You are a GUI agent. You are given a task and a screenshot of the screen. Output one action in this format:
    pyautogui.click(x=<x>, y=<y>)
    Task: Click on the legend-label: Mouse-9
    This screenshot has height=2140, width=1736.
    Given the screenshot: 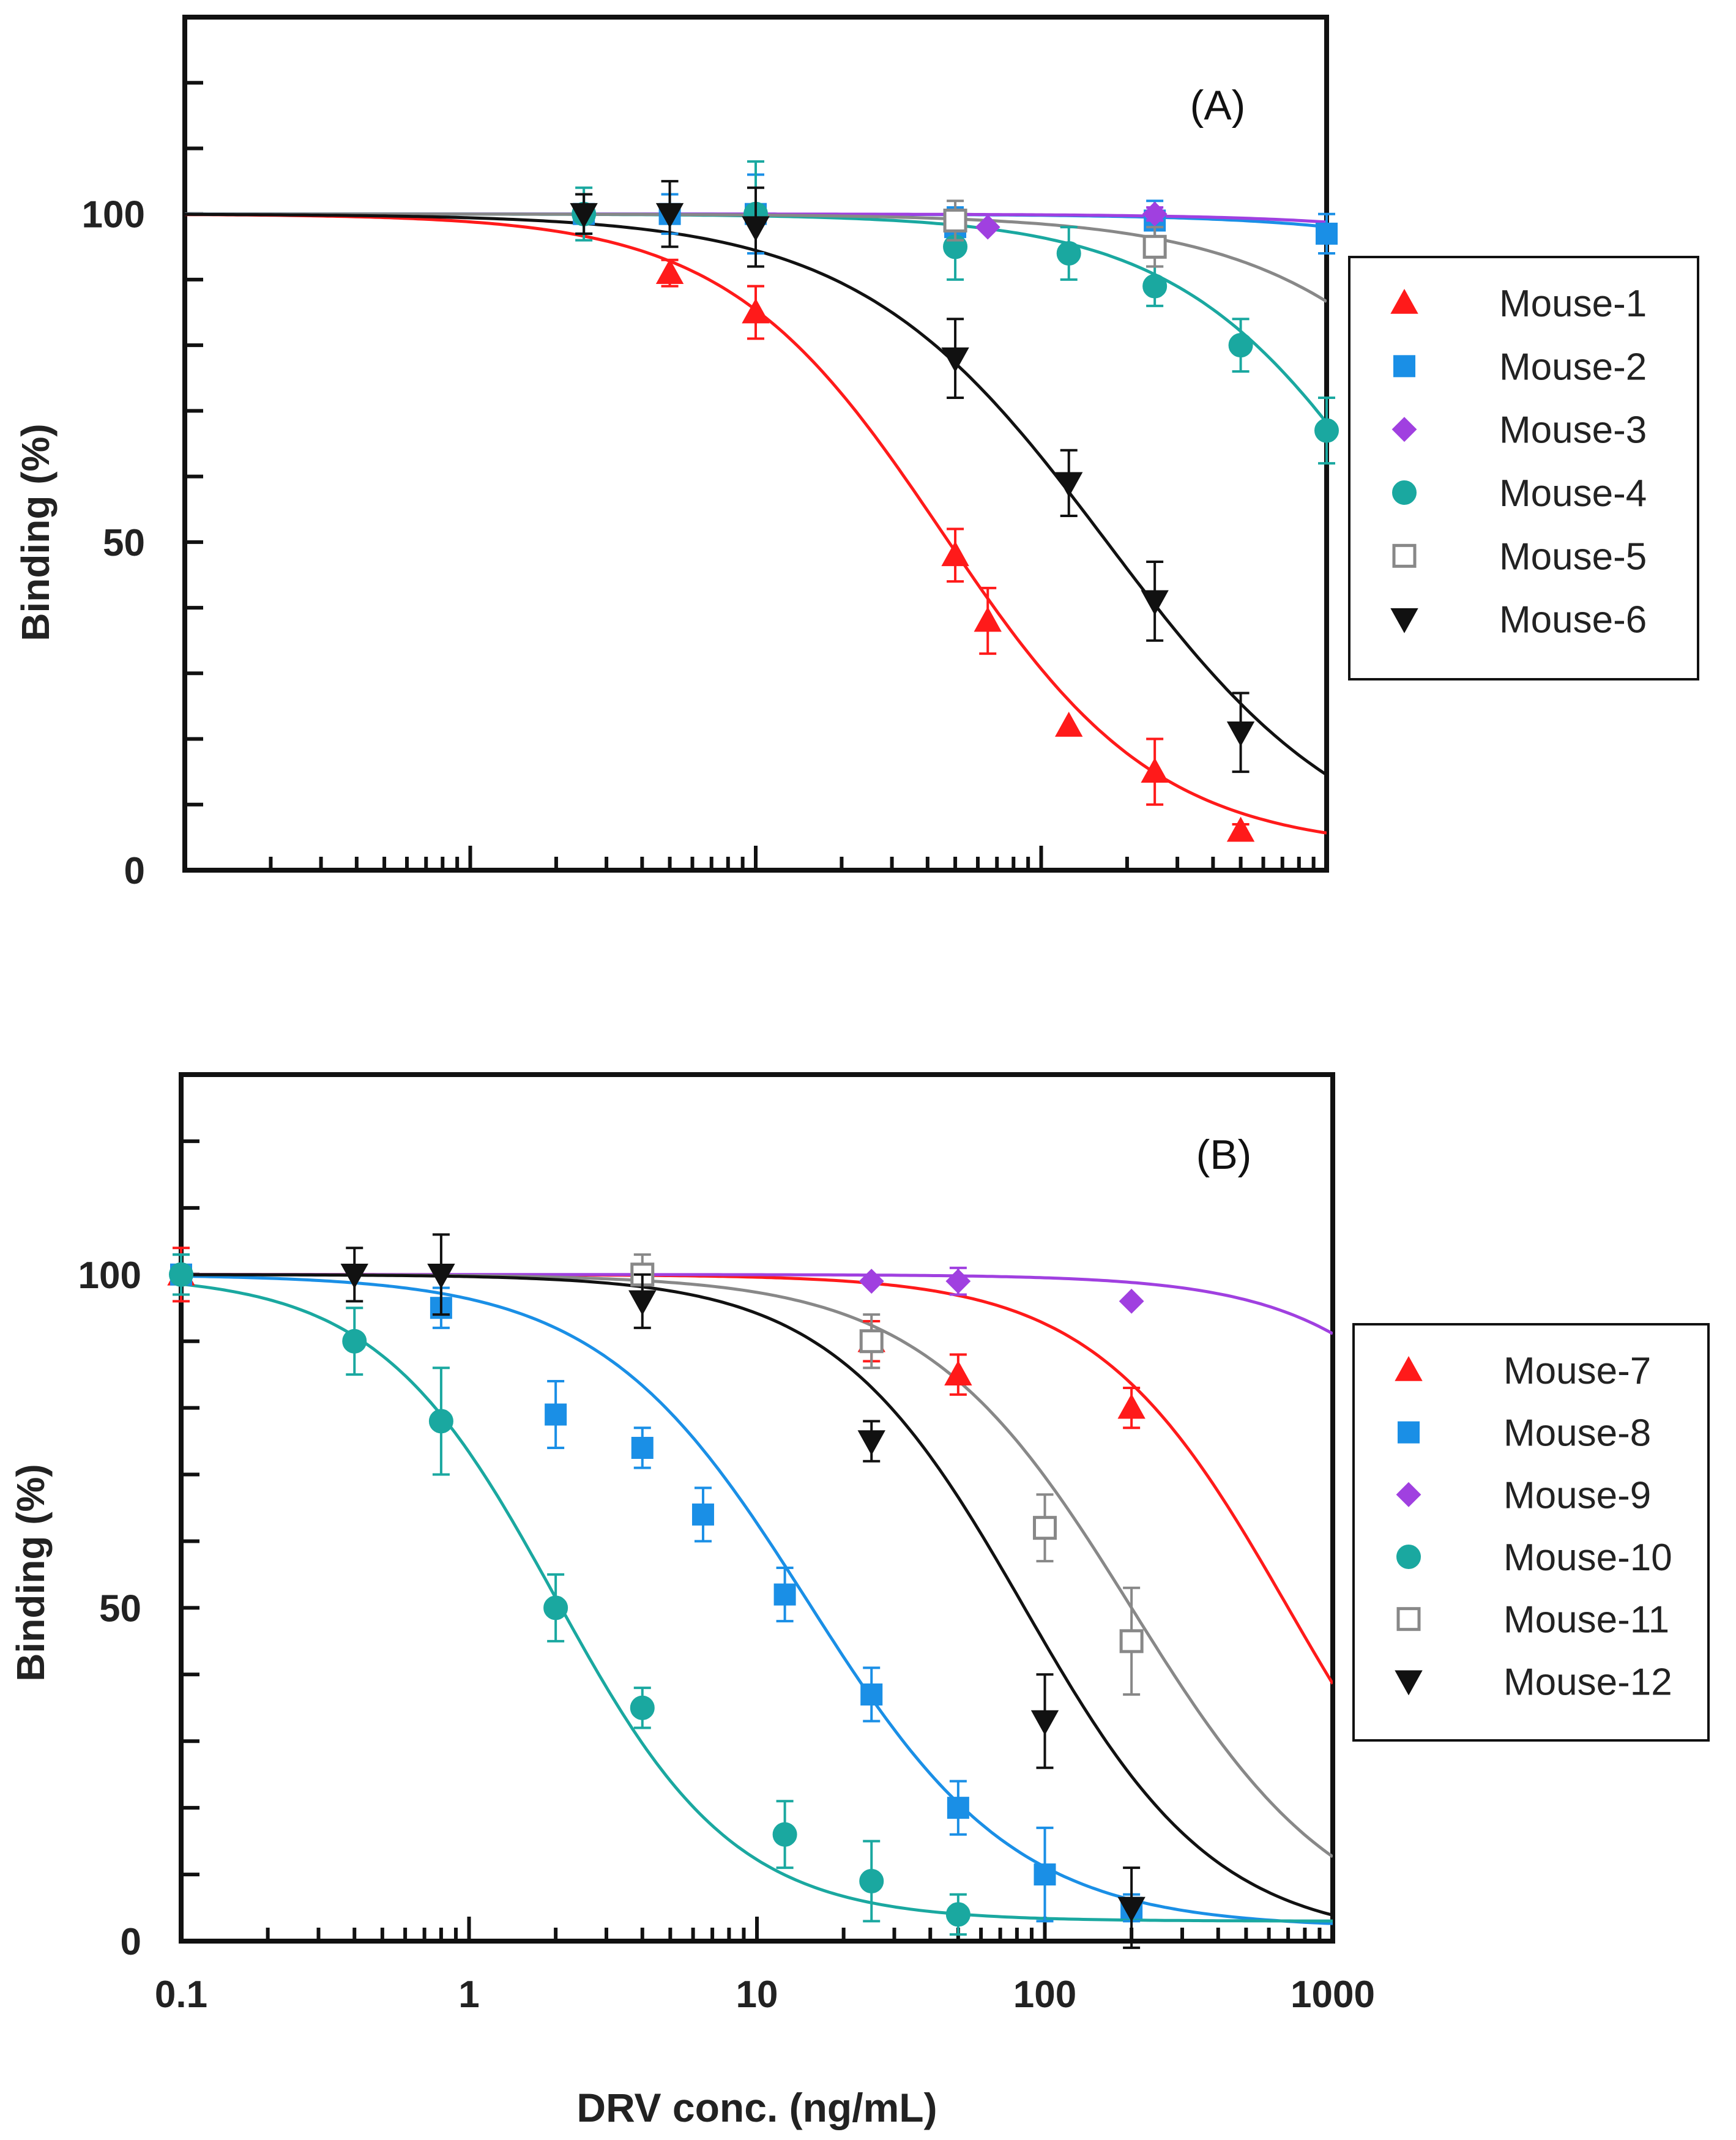 What is the action you would take?
    pyautogui.click(x=1577, y=1495)
    